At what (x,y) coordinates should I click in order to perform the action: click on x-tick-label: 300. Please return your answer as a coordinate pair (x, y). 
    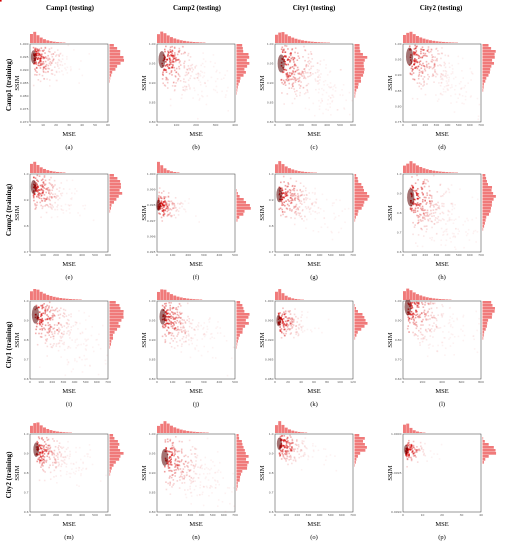
    Looking at the image, I should click on (437, 255).